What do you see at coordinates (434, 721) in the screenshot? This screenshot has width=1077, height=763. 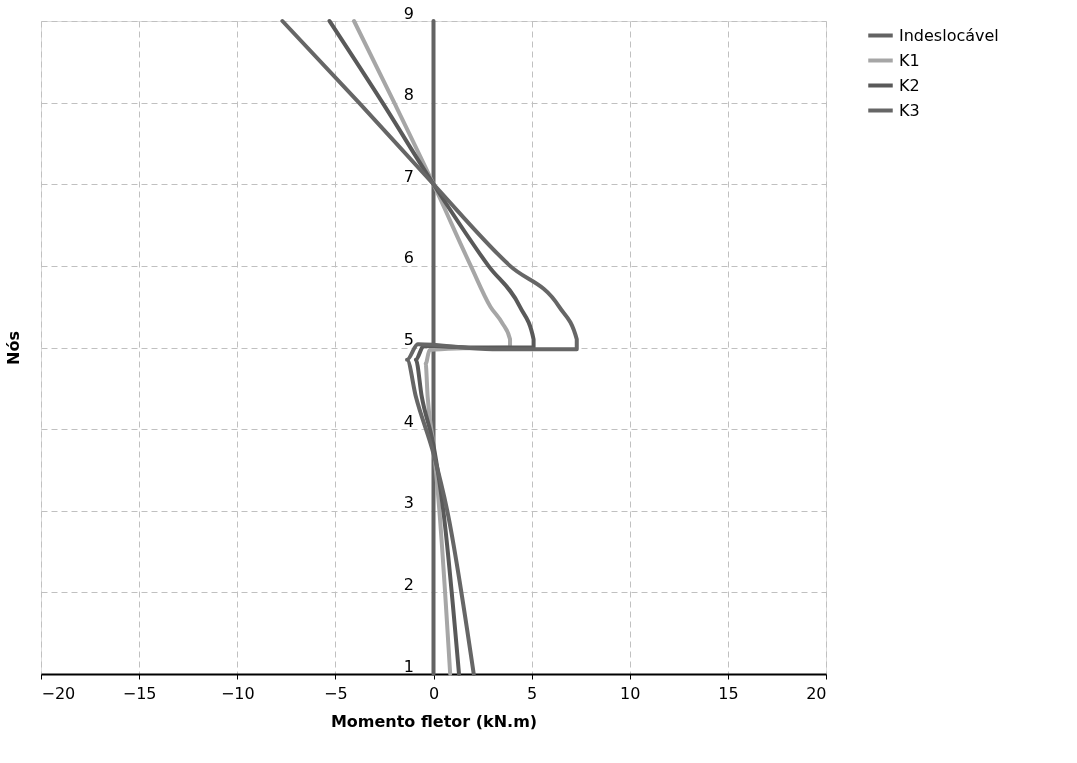 I see `x-axis-title: Momento fletor (kN.m)` at bounding box center [434, 721].